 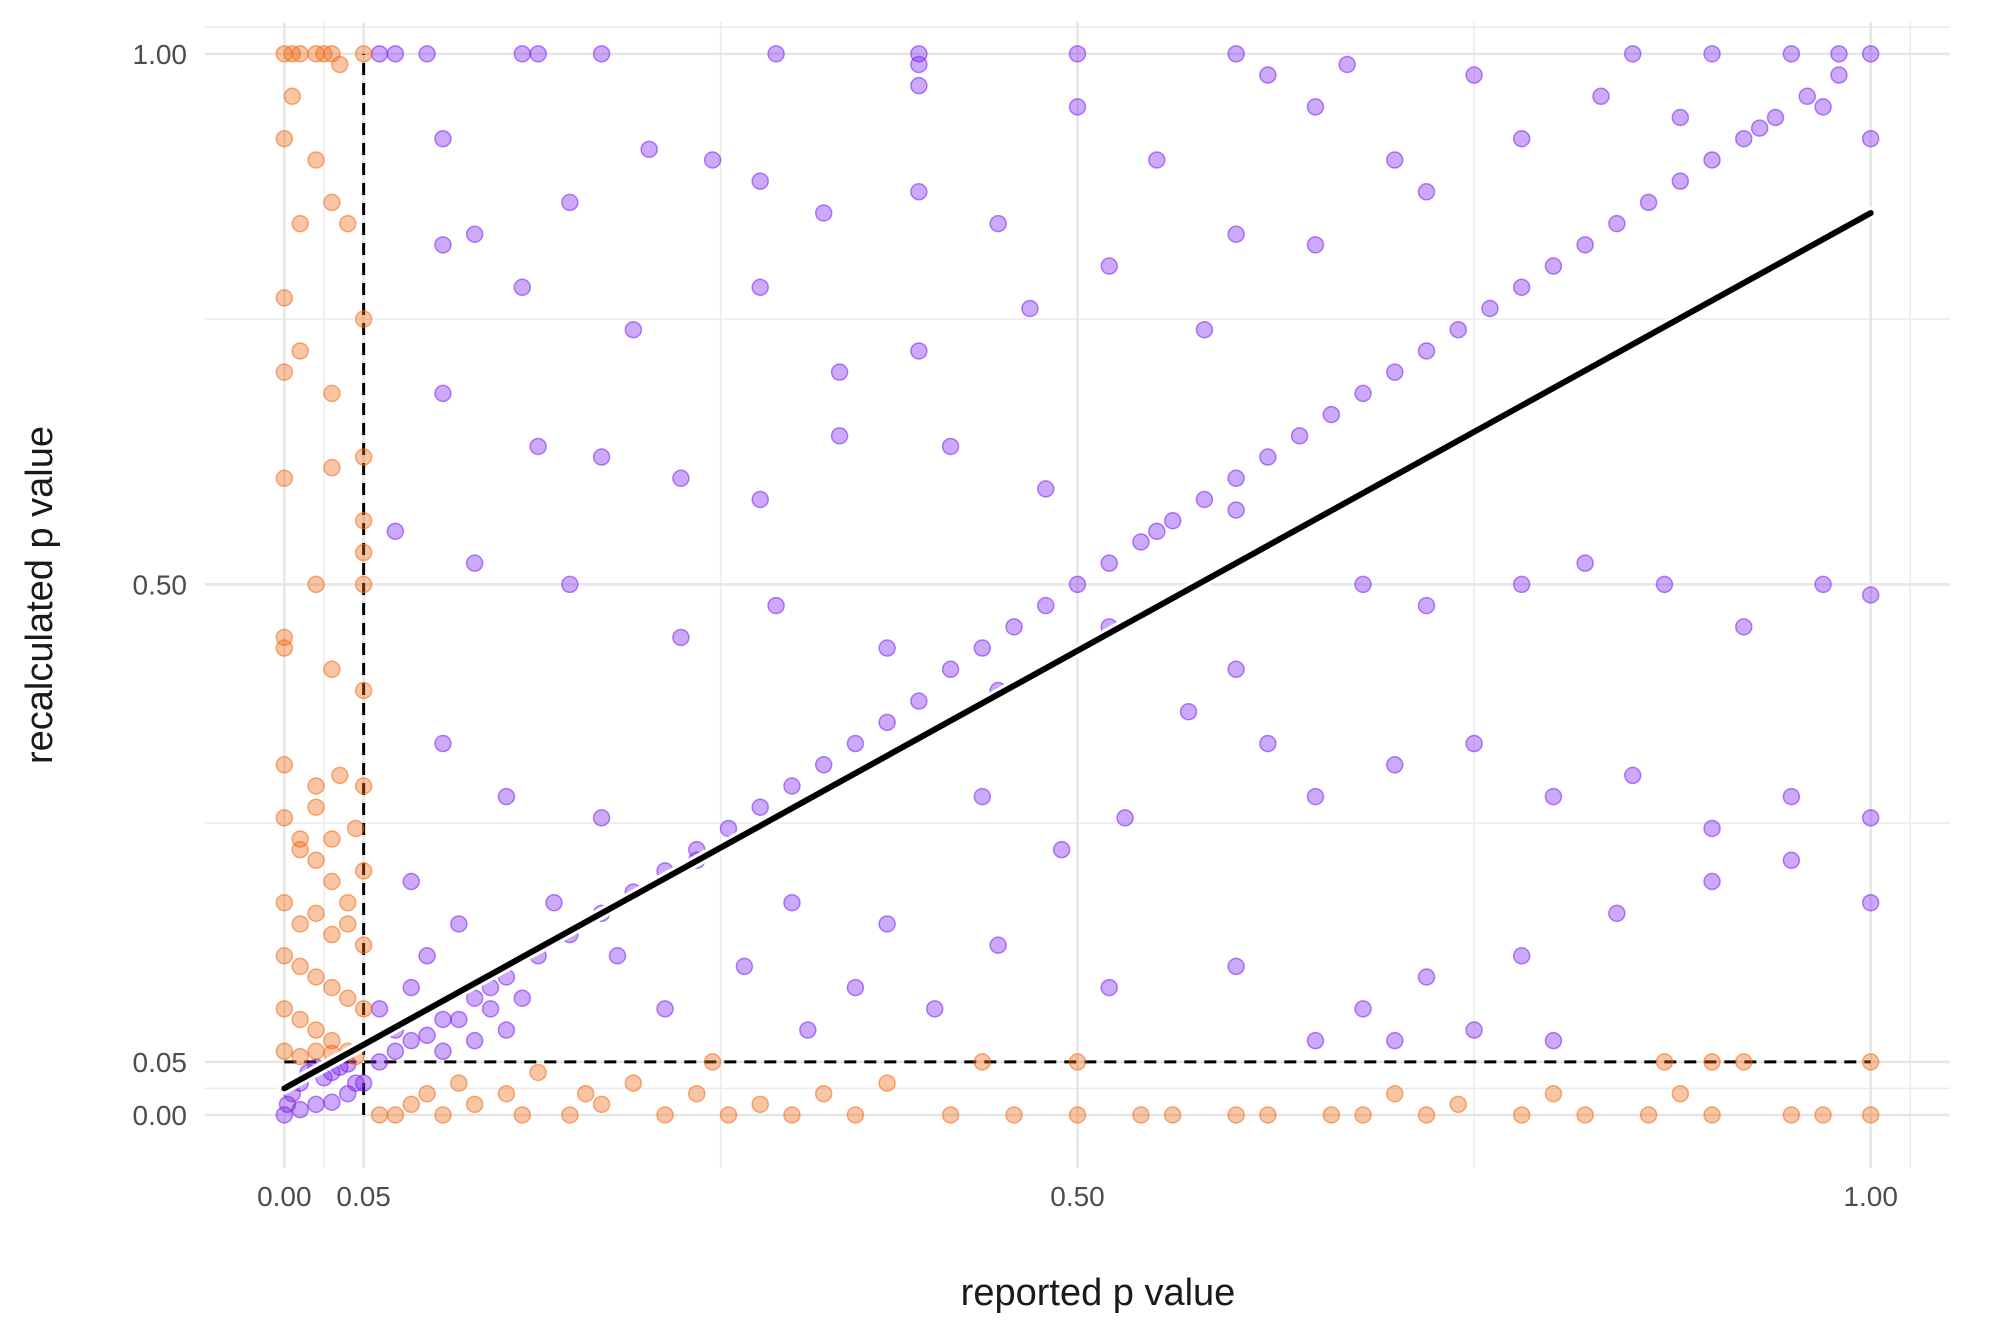 What do you see at coordinates (160, 585) in the screenshot?
I see `y-tick-labels: 0.00 0.05 0.50 1.00` at bounding box center [160, 585].